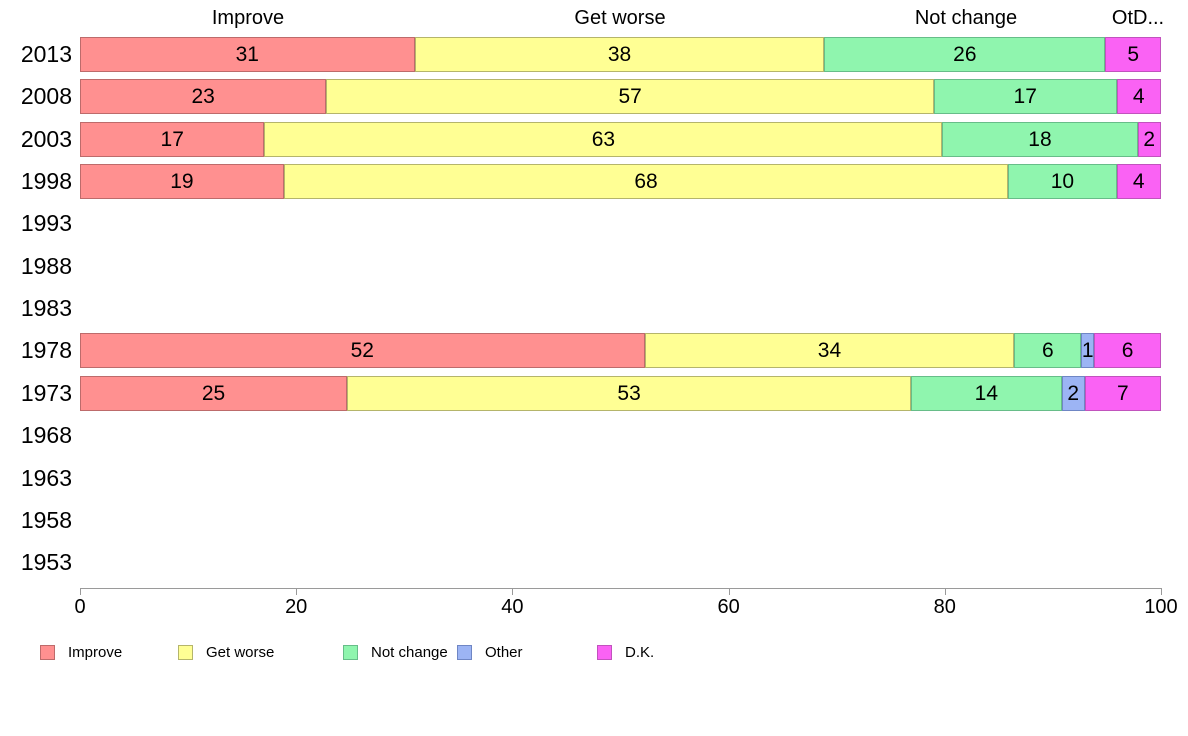 This screenshot has width=1188, height=736. What do you see at coordinates (1161, 607) in the screenshot?
I see `x-axis-tick-label: 100` at bounding box center [1161, 607].